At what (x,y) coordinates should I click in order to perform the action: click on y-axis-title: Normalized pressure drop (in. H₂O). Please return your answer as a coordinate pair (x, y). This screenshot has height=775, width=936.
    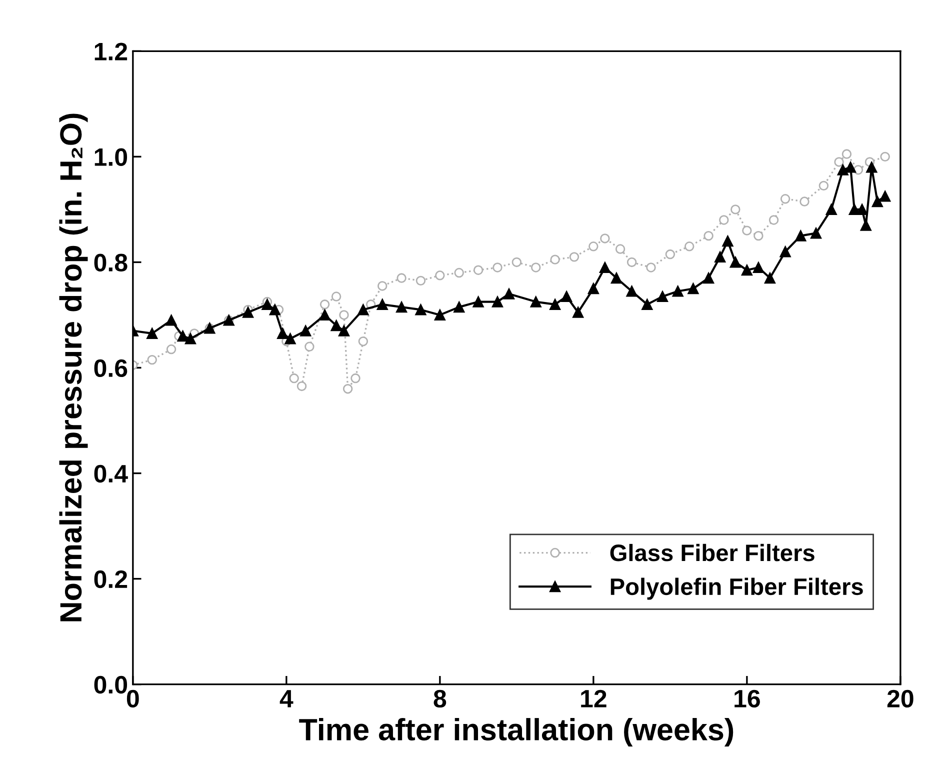
    Looking at the image, I should click on (73, 368).